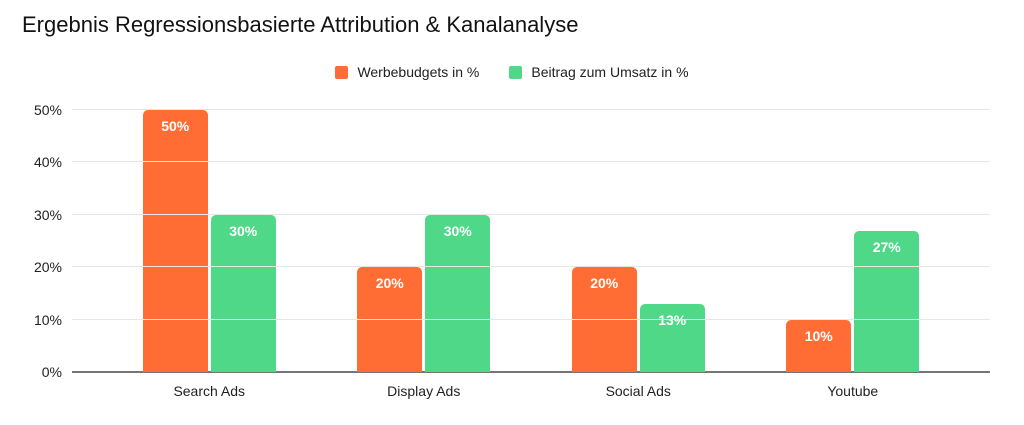 The image size is (1024, 425). I want to click on legend-swatch-beitrag-umsatz, so click(516, 72).